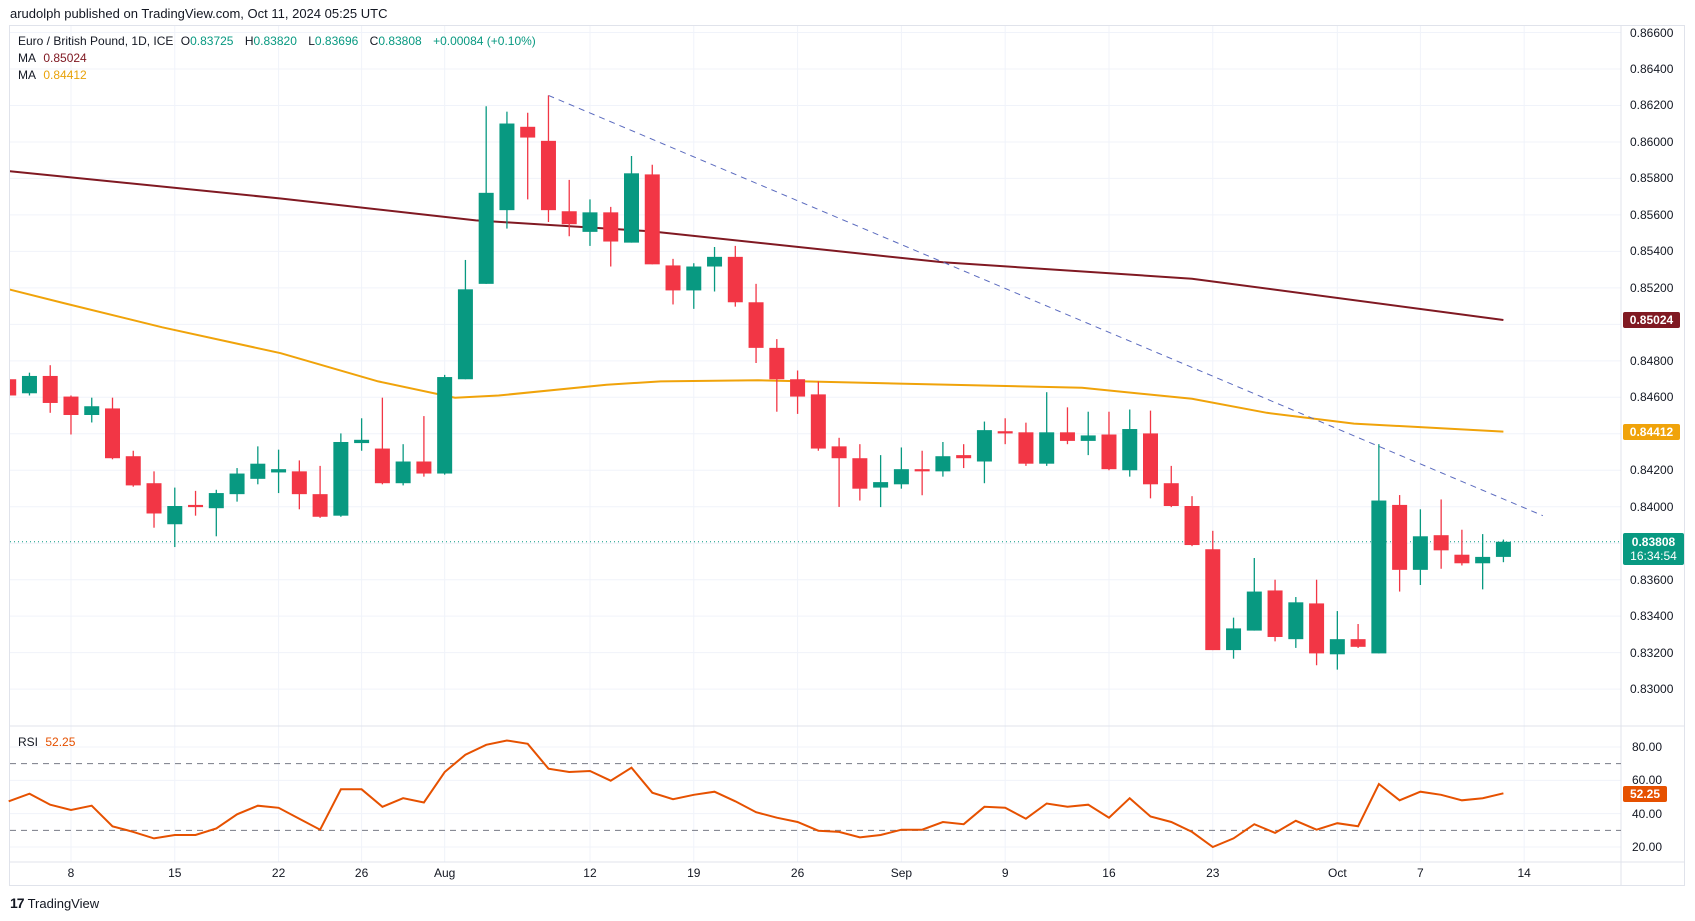 The height and width of the screenshot is (921, 1695). Describe the element at coordinates (1653, 556) in the screenshot. I see `bar-countdown: 16:34:54` at that location.